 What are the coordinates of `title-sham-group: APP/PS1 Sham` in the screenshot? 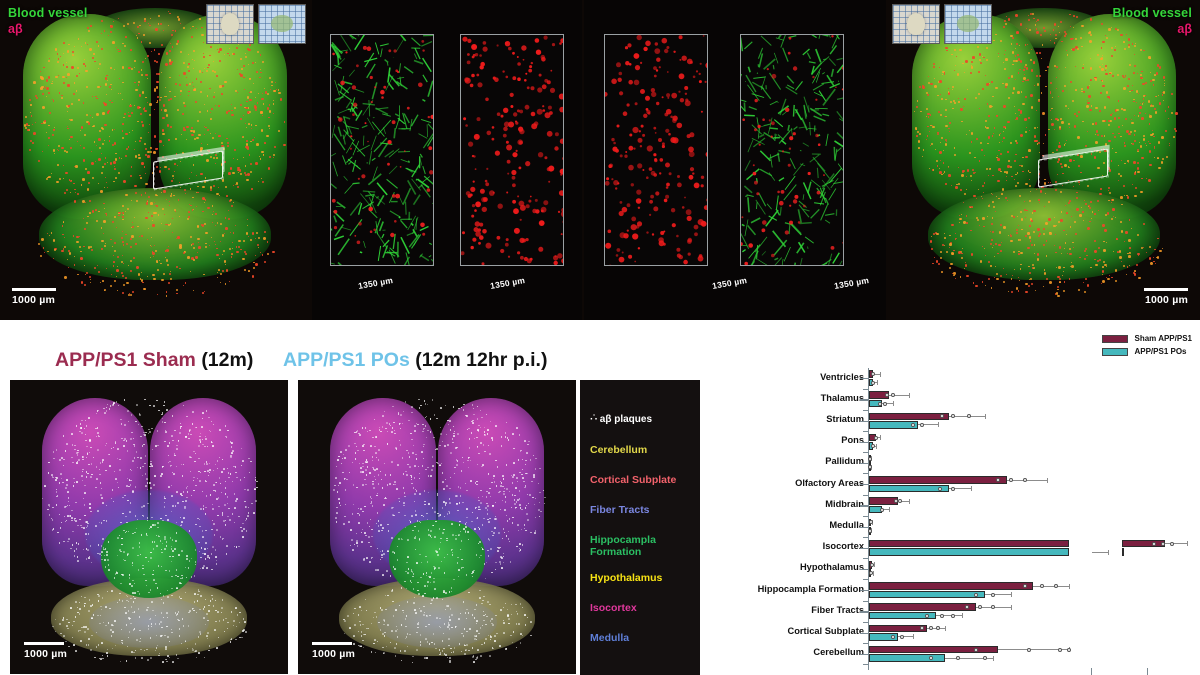 It's located at (125, 360).